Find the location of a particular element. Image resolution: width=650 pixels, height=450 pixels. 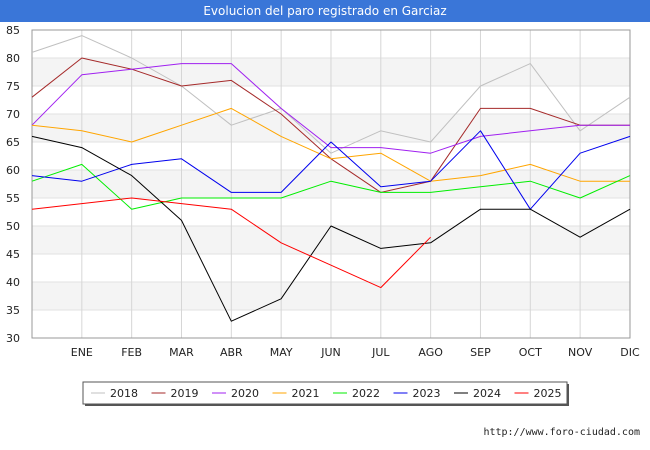

legend-label: 2020 is located at coordinates (245, 393).